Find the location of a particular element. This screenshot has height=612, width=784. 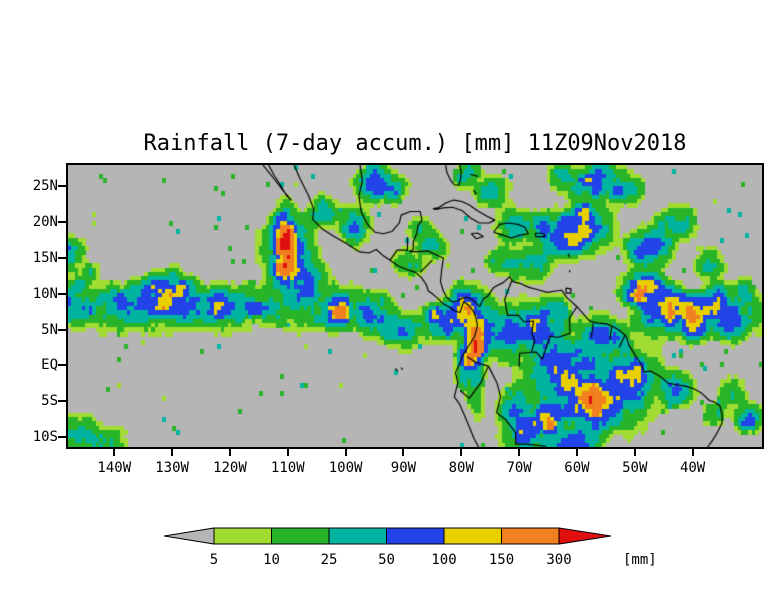

x-tick-label: 110W is located at coordinates (287, 468).